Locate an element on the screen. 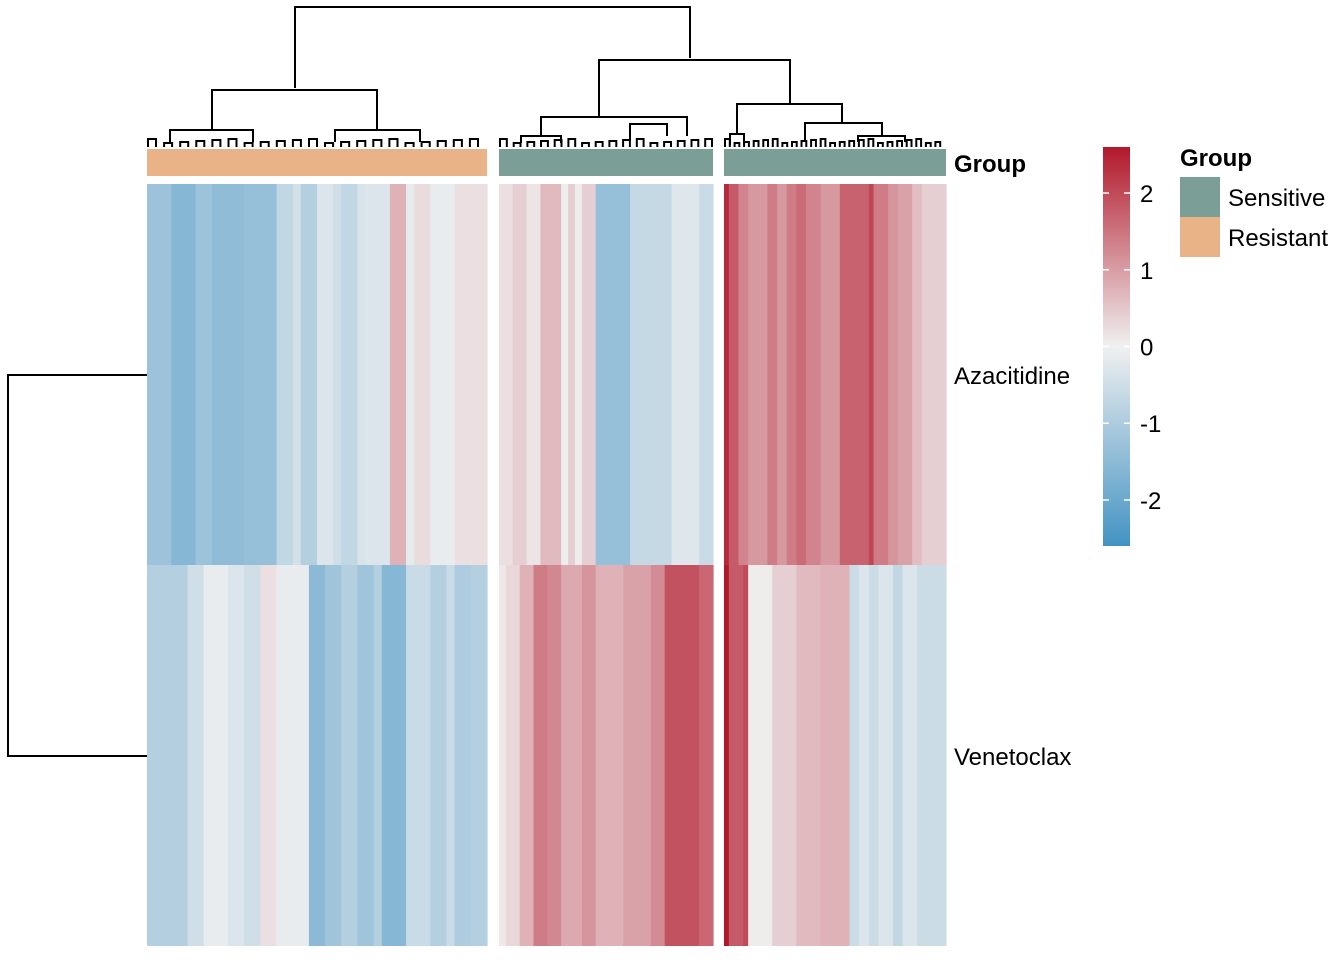  legend-swatch-resistant is located at coordinates (1200, 237).